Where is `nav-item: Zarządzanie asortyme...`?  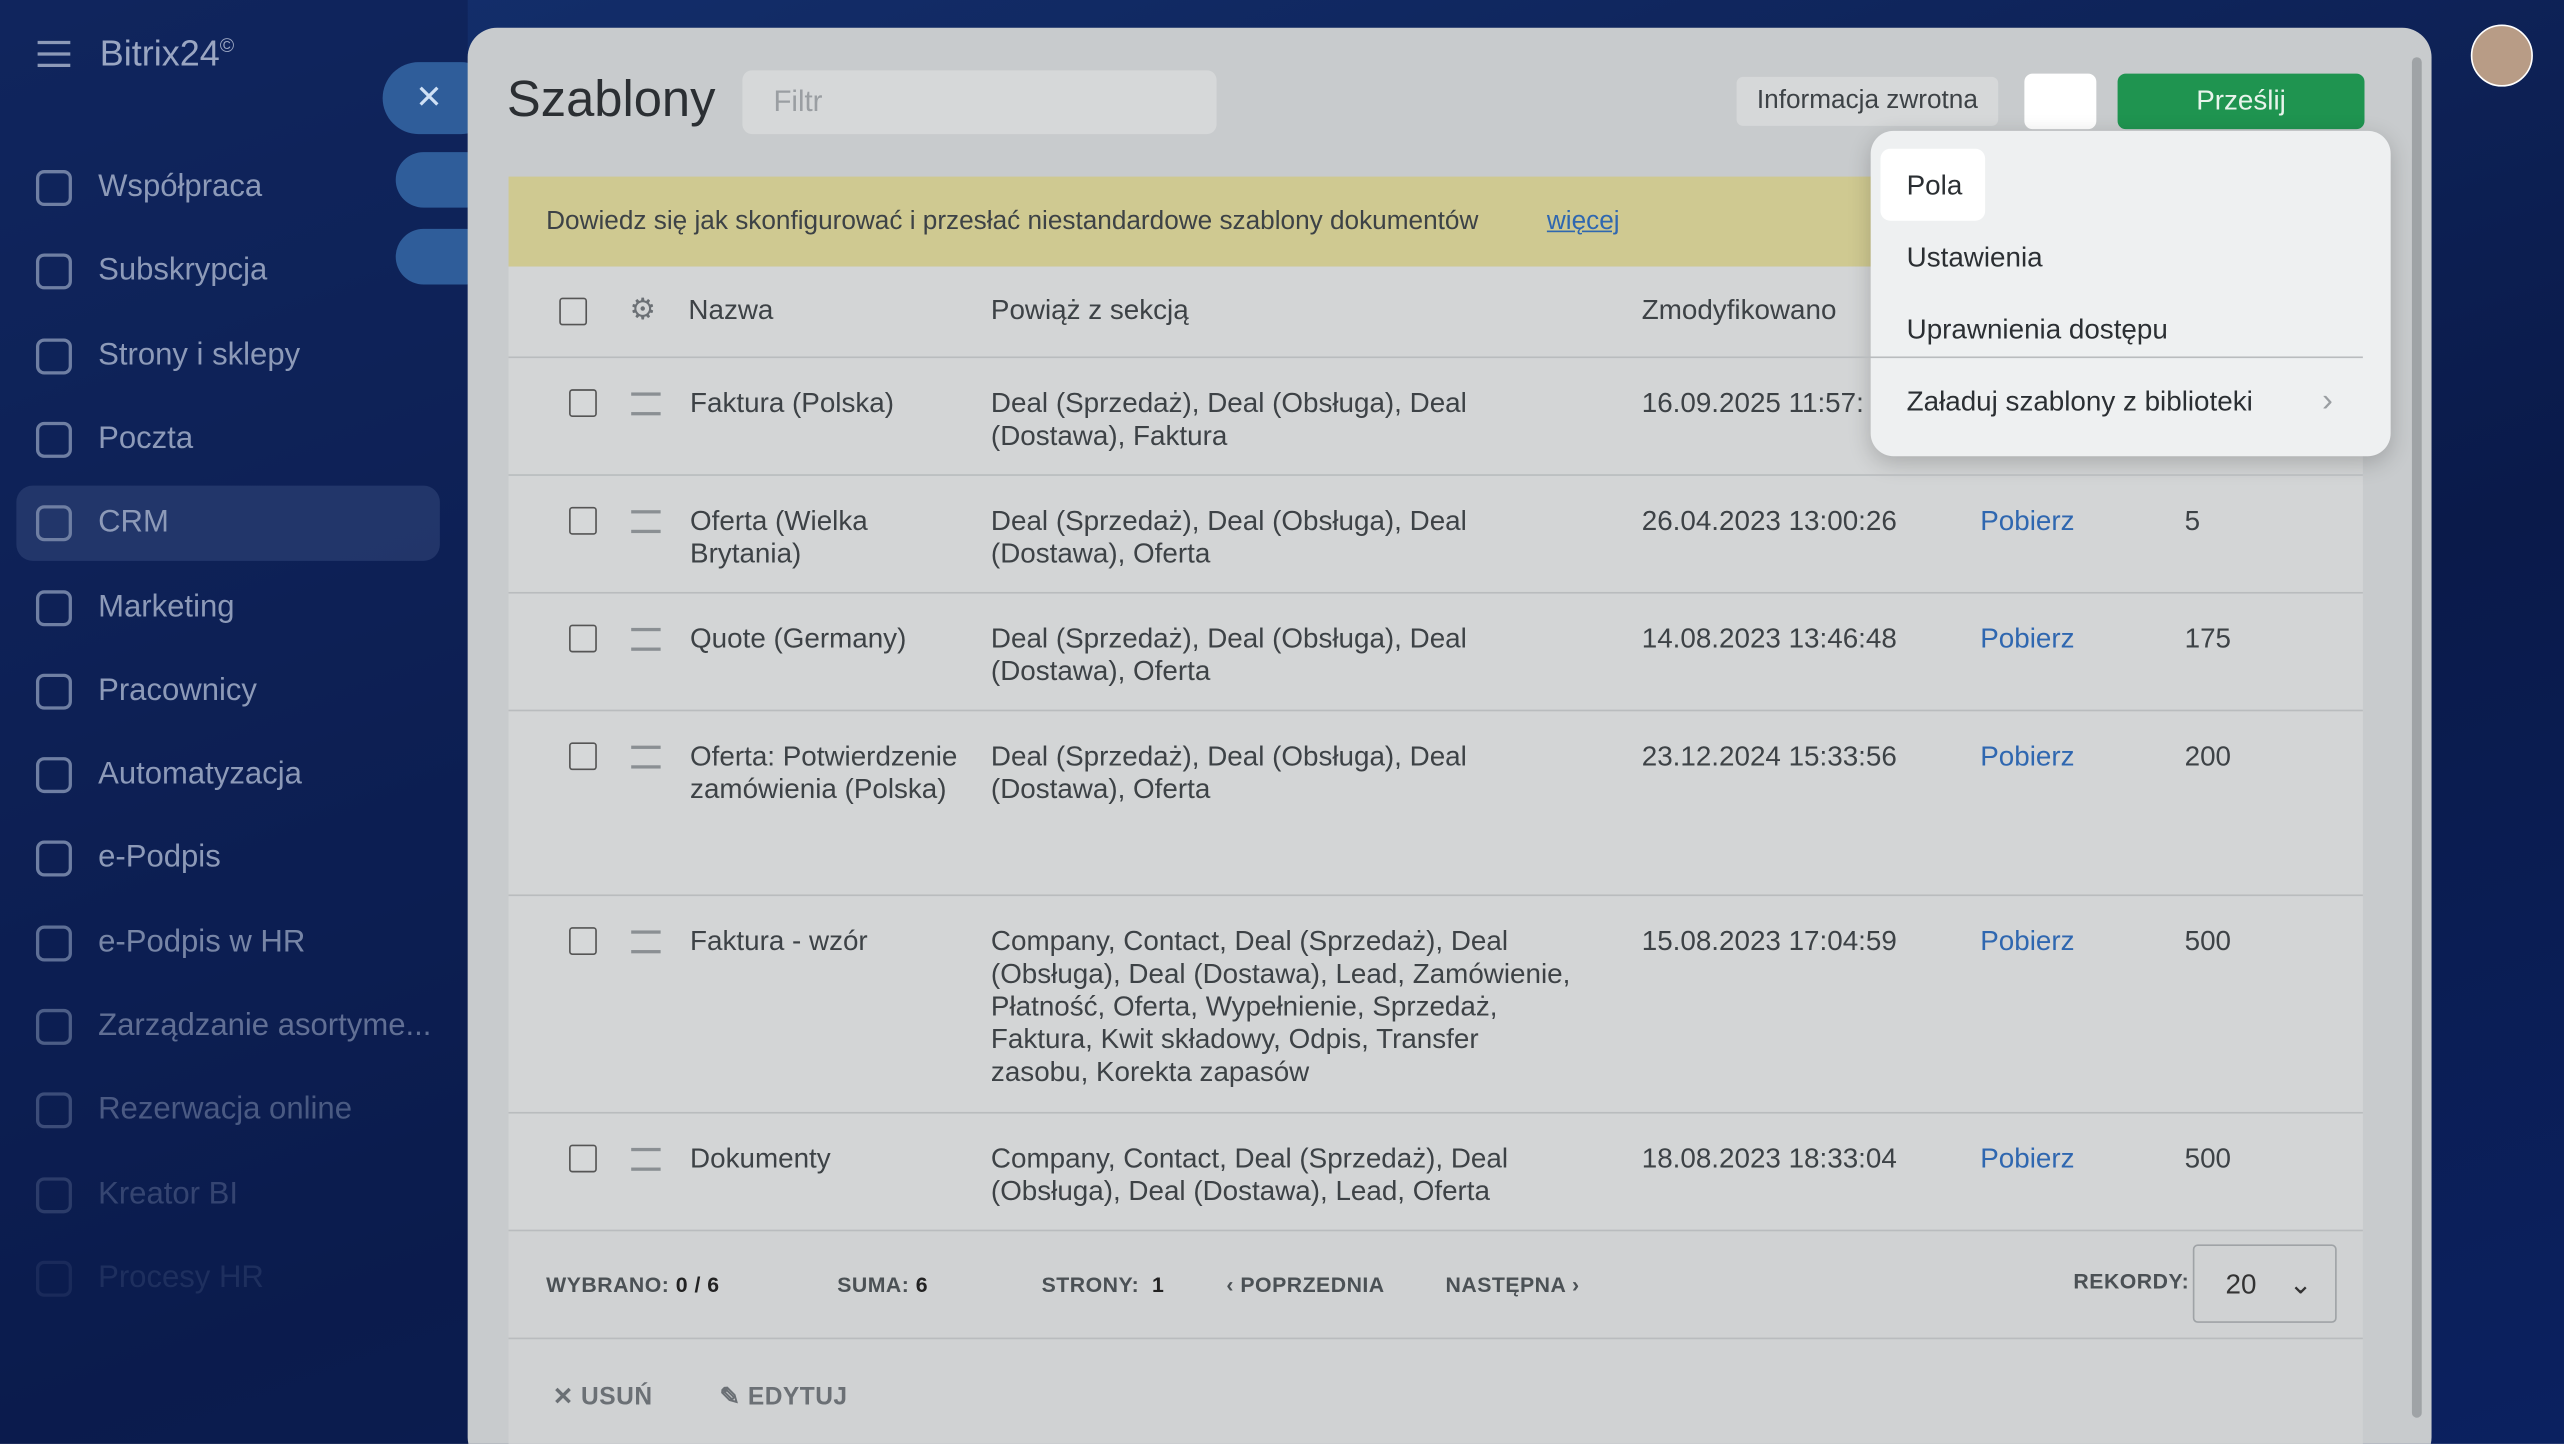 nav-item: Zarządzanie asortyme... is located at coordinates (265, 1026).